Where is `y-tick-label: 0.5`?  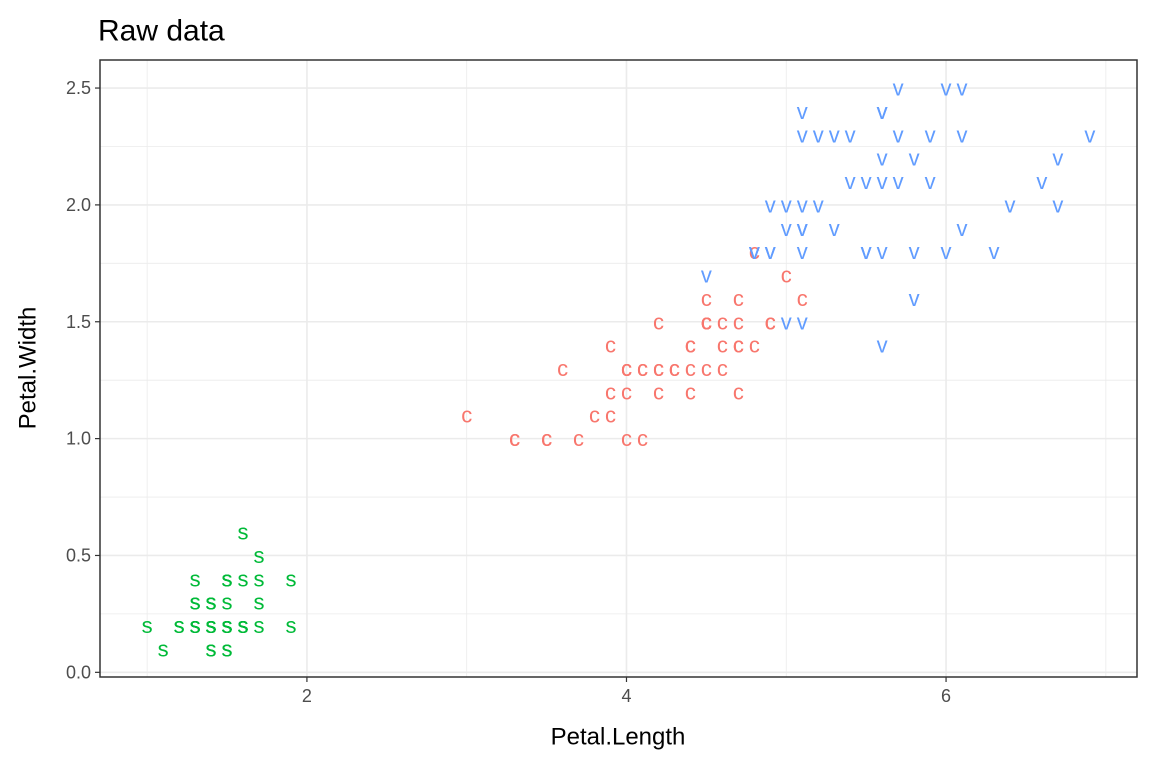 y-tick-label: 0.5 is located at coordinates (78, 555).